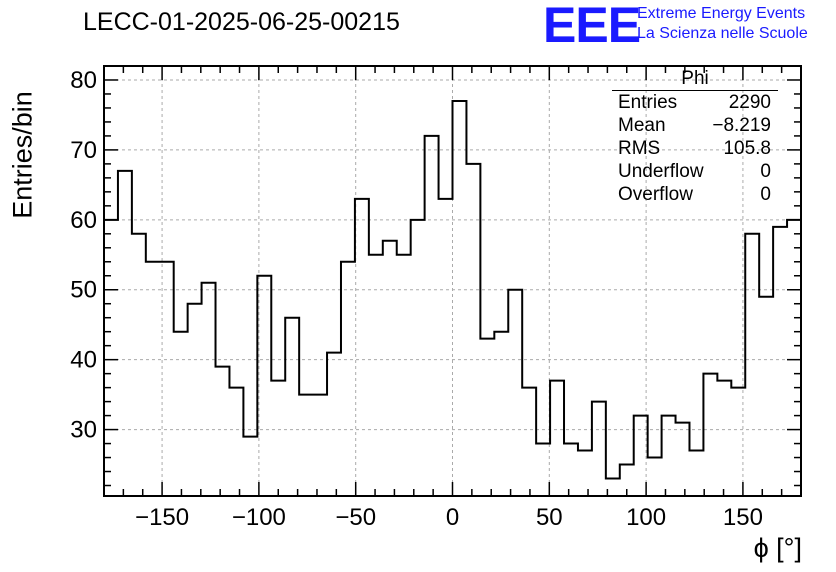 This screenshot has width=836, height=572. I want to click on y-axis-label: Entries/bin, so click(23, 155).